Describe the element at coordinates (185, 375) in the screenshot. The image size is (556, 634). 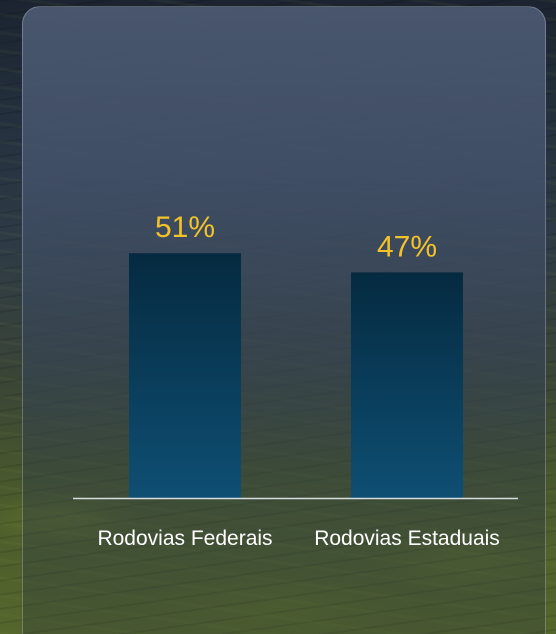
I see `bar-rodovias-federais` at that location.